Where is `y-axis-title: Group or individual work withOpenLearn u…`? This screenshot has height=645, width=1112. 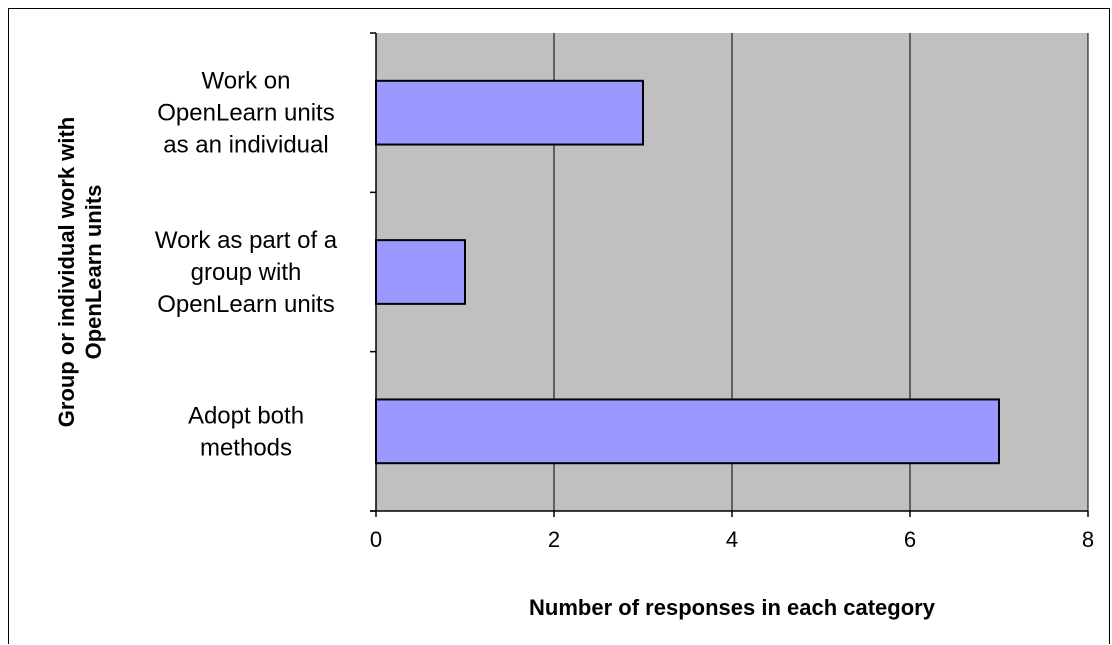
y-axis-title: Group or individual work withOpenLearn u… is located at coordinates (80, 272).